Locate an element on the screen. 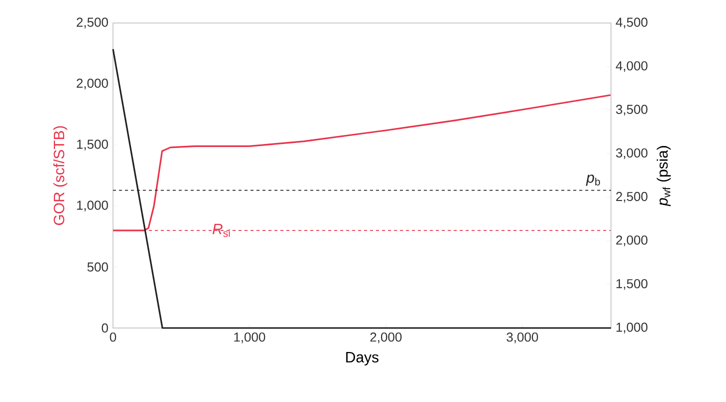  y2-tick-label: 2,500 is located at coordinates (632, 197).